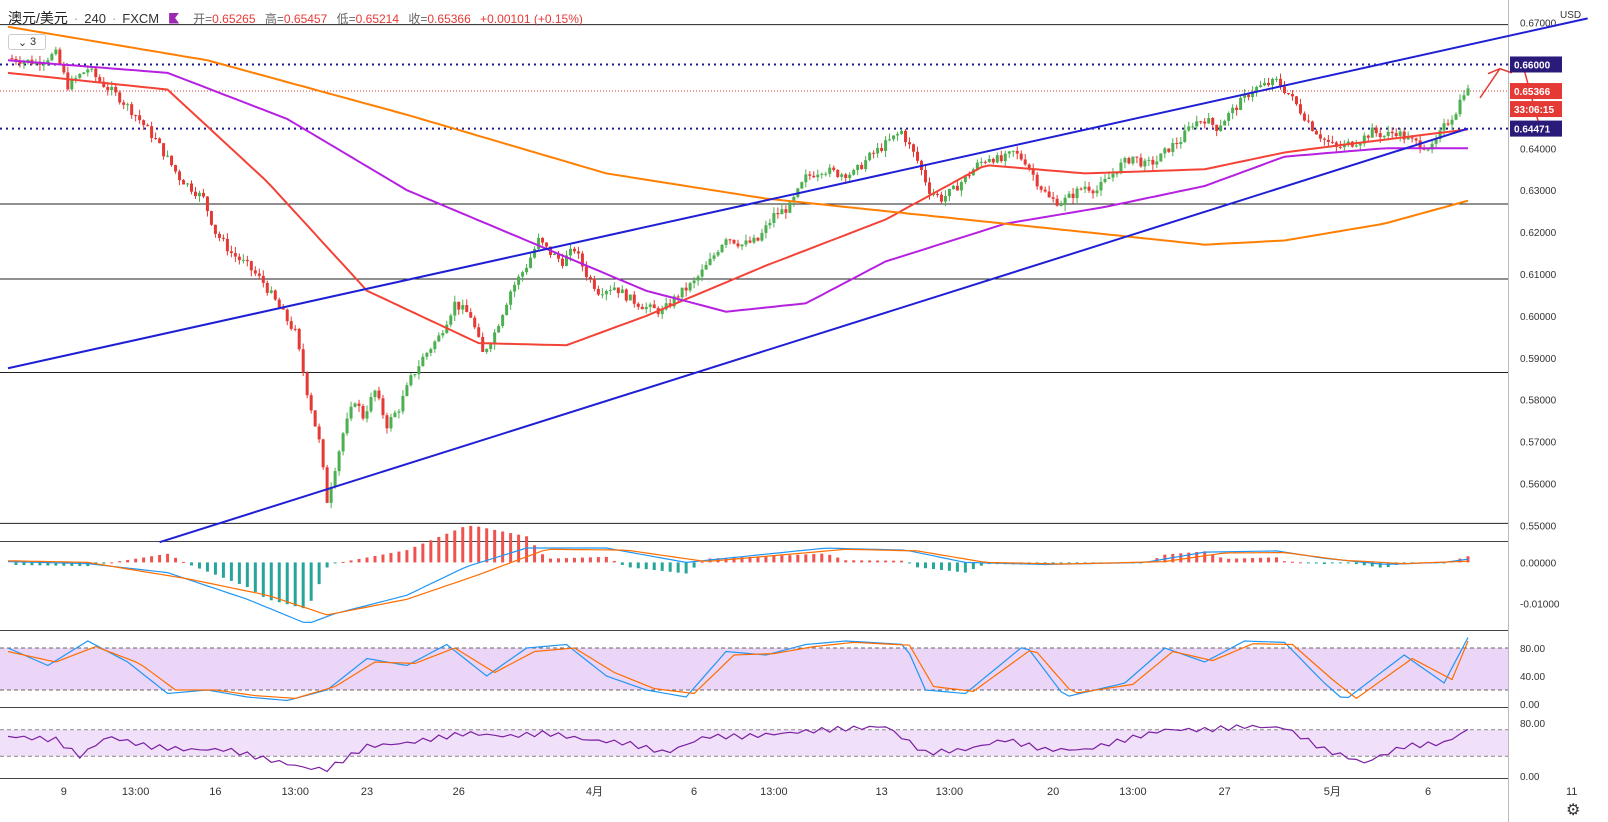  I want to click on rsi-line, so click(738, 748).